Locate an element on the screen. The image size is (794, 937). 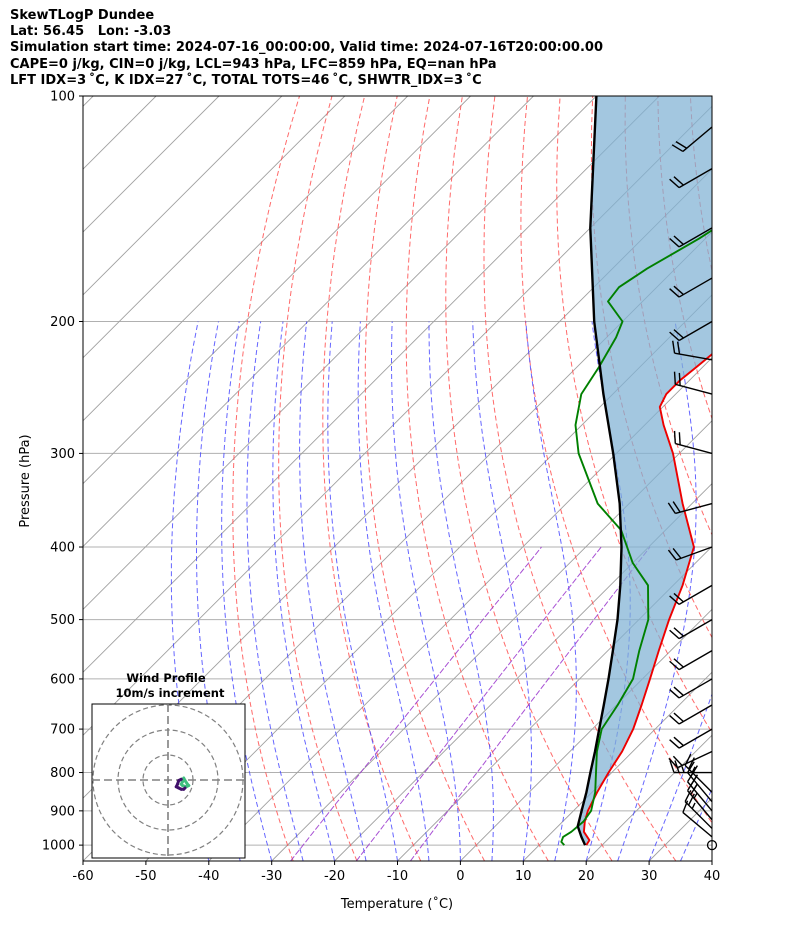
y-tick-label: 1000 is located at coordinates (58, 846).